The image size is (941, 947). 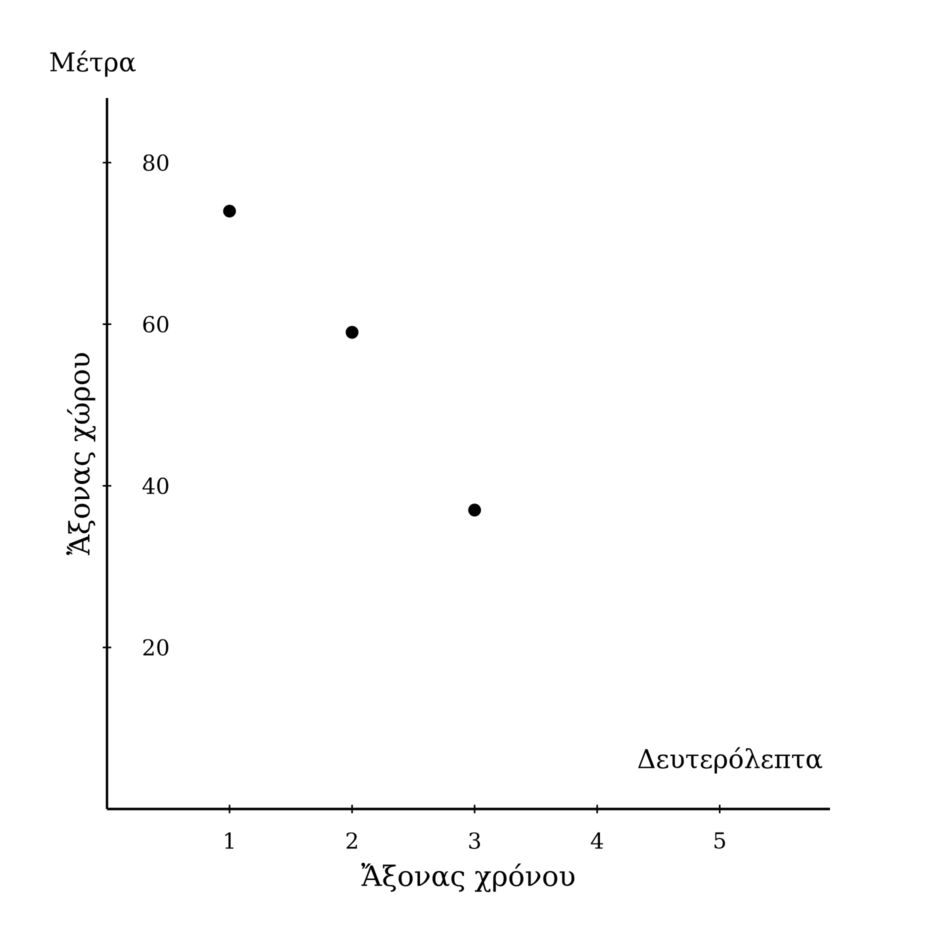 I want to click on y-tick-label: 20, so click(x=155, y=647).